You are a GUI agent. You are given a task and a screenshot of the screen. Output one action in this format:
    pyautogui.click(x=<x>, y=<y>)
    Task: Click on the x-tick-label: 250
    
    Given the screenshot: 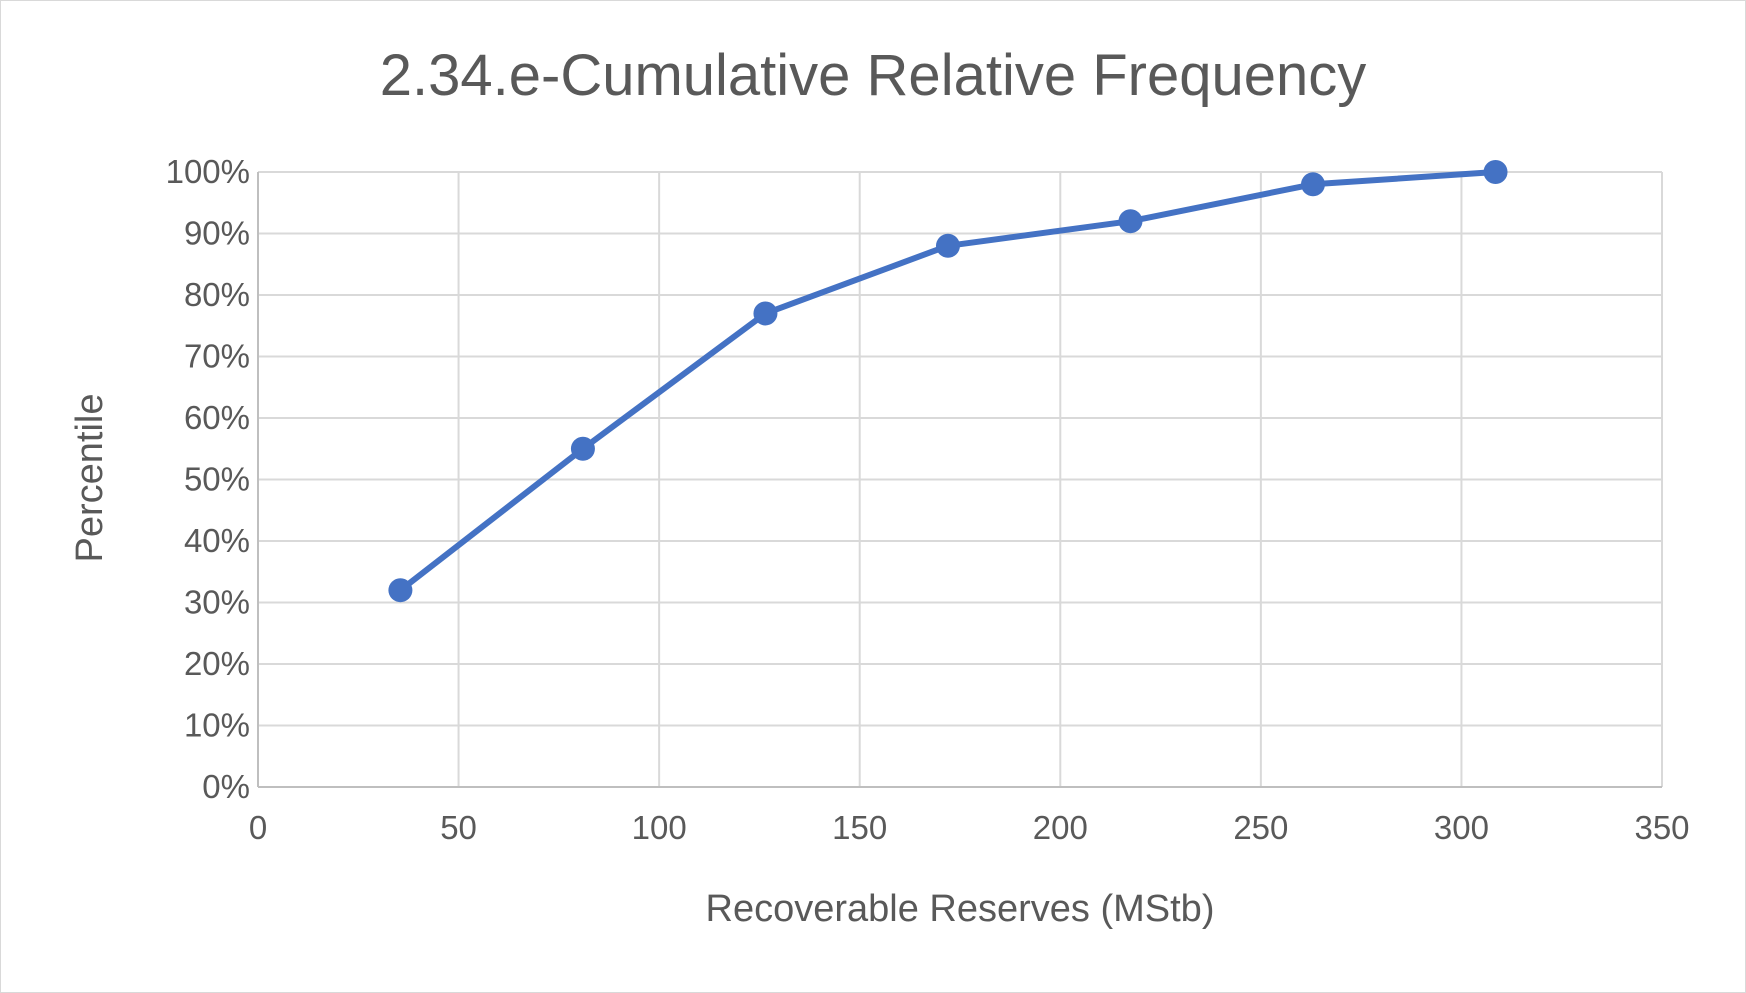 What is the action you would take?
    pyautogui.click(x=1260, y=827)
    